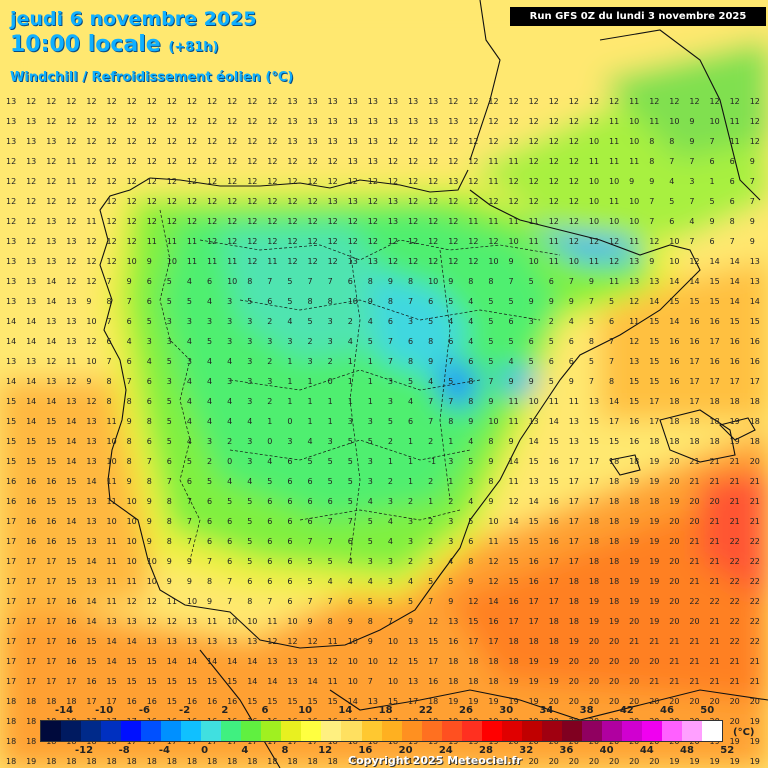 The image size is (768, 768). I want to click on grid-value: 3, so click(370, 421).